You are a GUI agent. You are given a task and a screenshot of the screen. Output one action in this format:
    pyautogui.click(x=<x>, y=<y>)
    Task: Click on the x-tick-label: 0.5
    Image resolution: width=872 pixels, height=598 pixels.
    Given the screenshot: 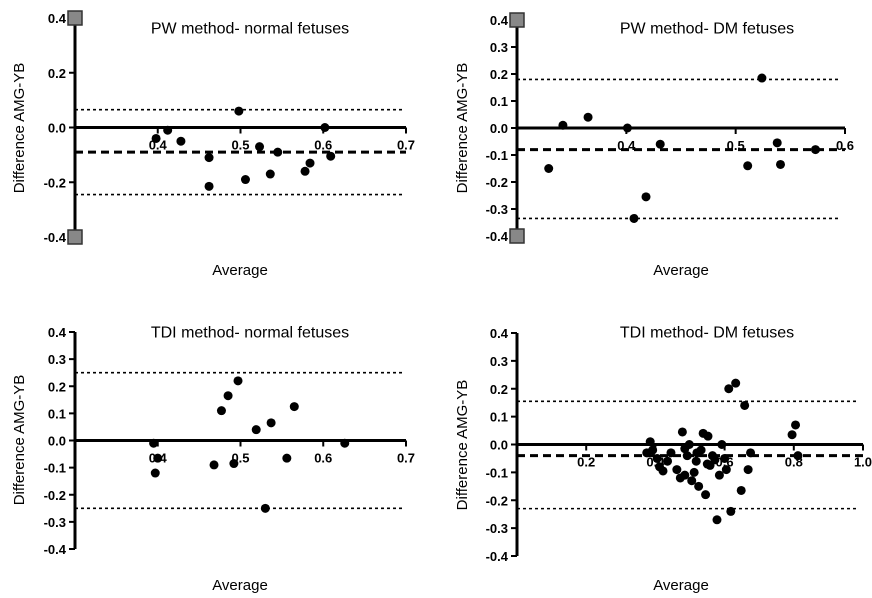 What is the action you would take?
    pyautogui.click(x=240, y=145)
    